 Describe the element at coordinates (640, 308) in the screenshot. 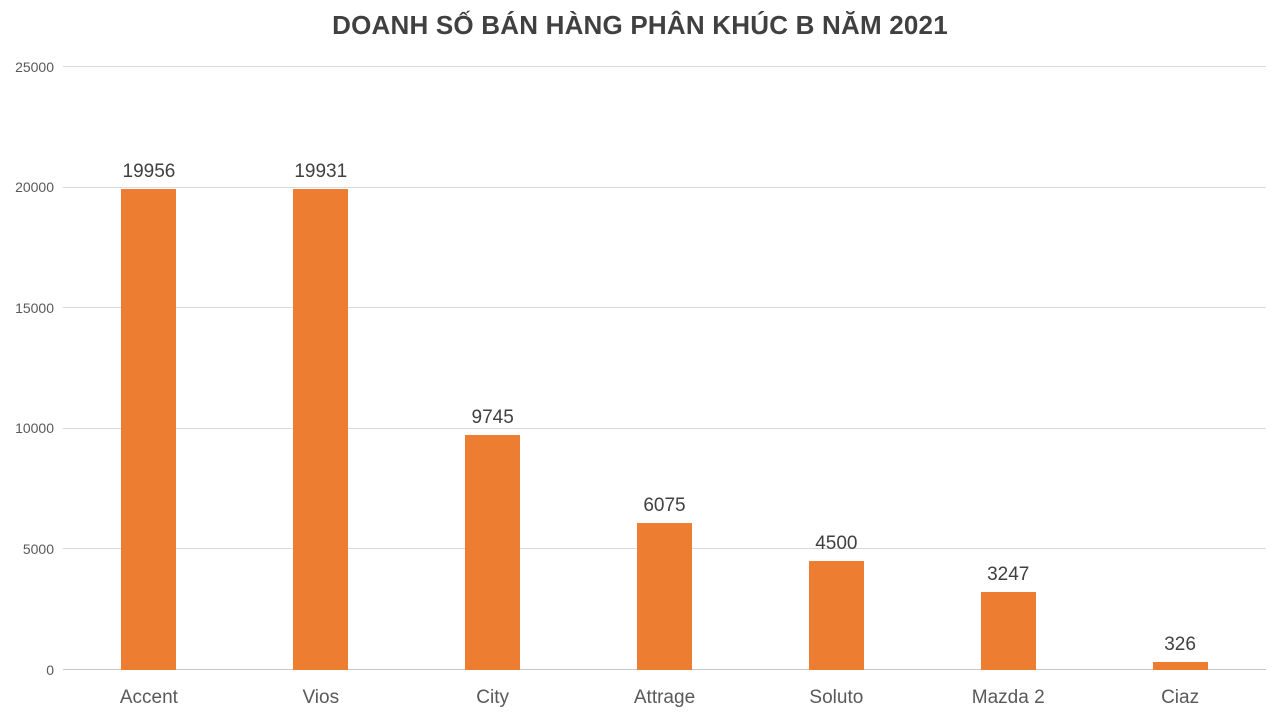

I see `gridline: 15000` at that location.